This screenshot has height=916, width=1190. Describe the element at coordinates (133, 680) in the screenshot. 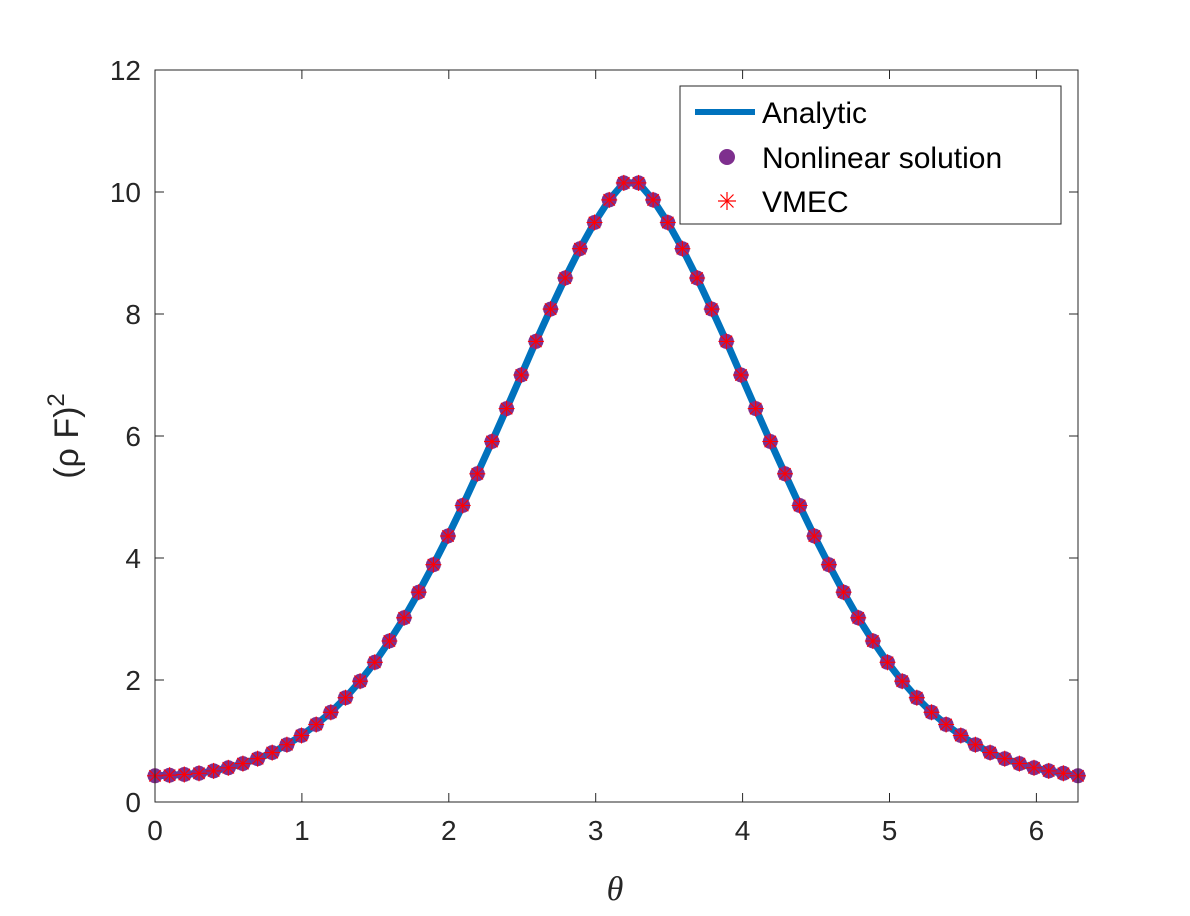

I see `y-tick-label: 2` at that location.